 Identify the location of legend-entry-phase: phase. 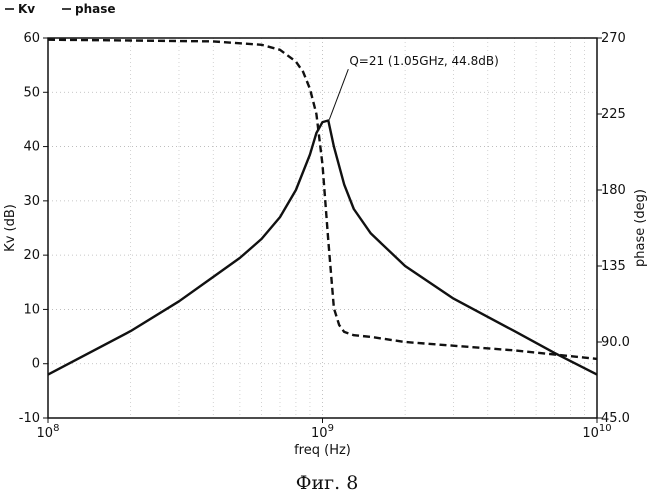
(95, 9).